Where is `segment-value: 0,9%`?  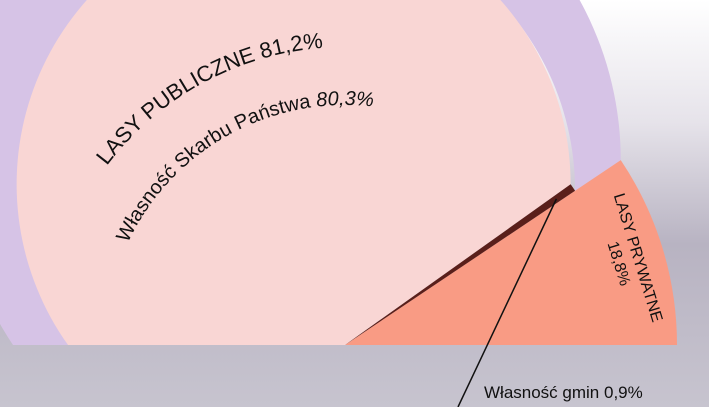 segment-value: 0,9% is located at coordinates (623, 392).